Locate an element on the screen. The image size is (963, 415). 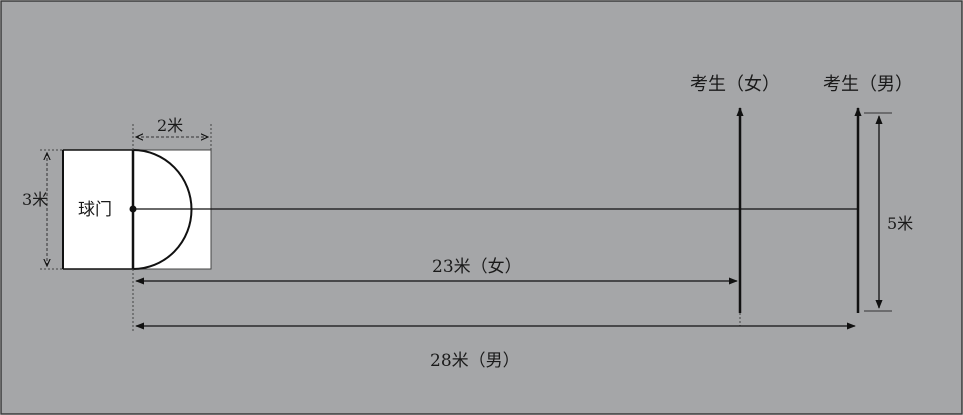
width-3m-label: 3米 is located at coordinates (35, 199).